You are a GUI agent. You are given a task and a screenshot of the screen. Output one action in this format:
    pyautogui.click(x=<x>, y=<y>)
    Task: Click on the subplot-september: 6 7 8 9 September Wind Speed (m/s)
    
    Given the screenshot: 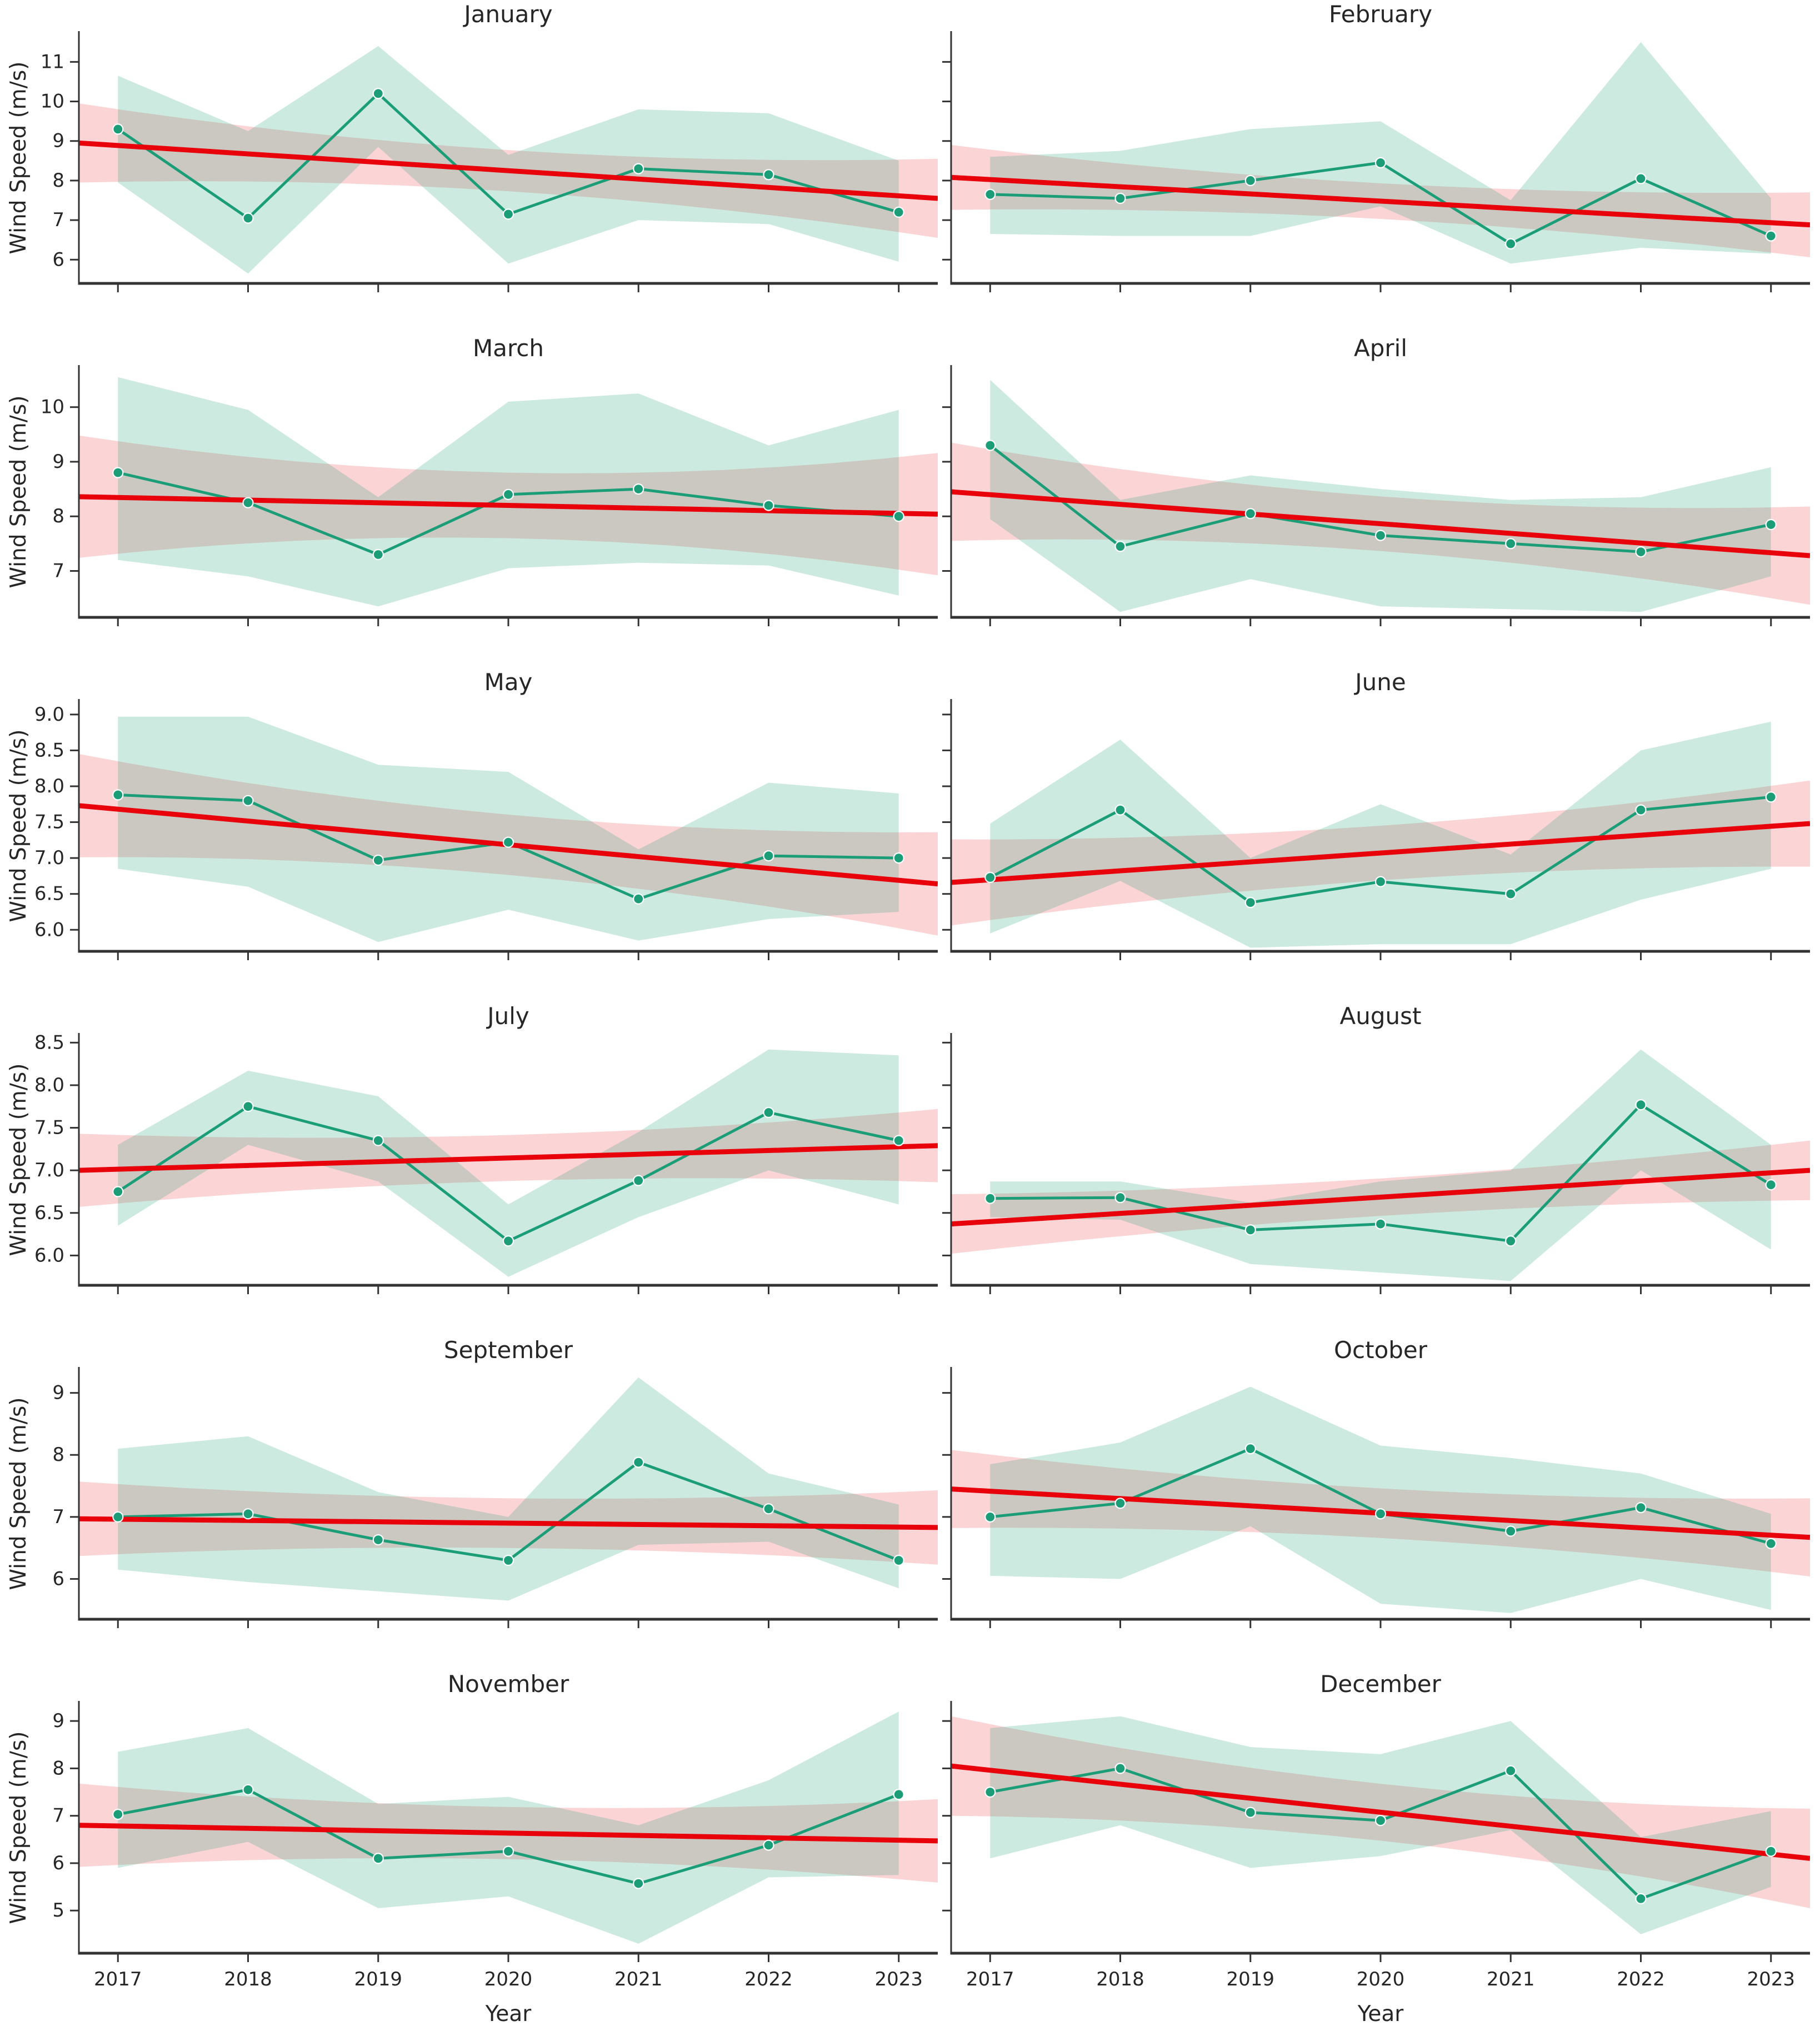 What is the action you would take?
    pyautogui.click(x=472, y=1482)
    